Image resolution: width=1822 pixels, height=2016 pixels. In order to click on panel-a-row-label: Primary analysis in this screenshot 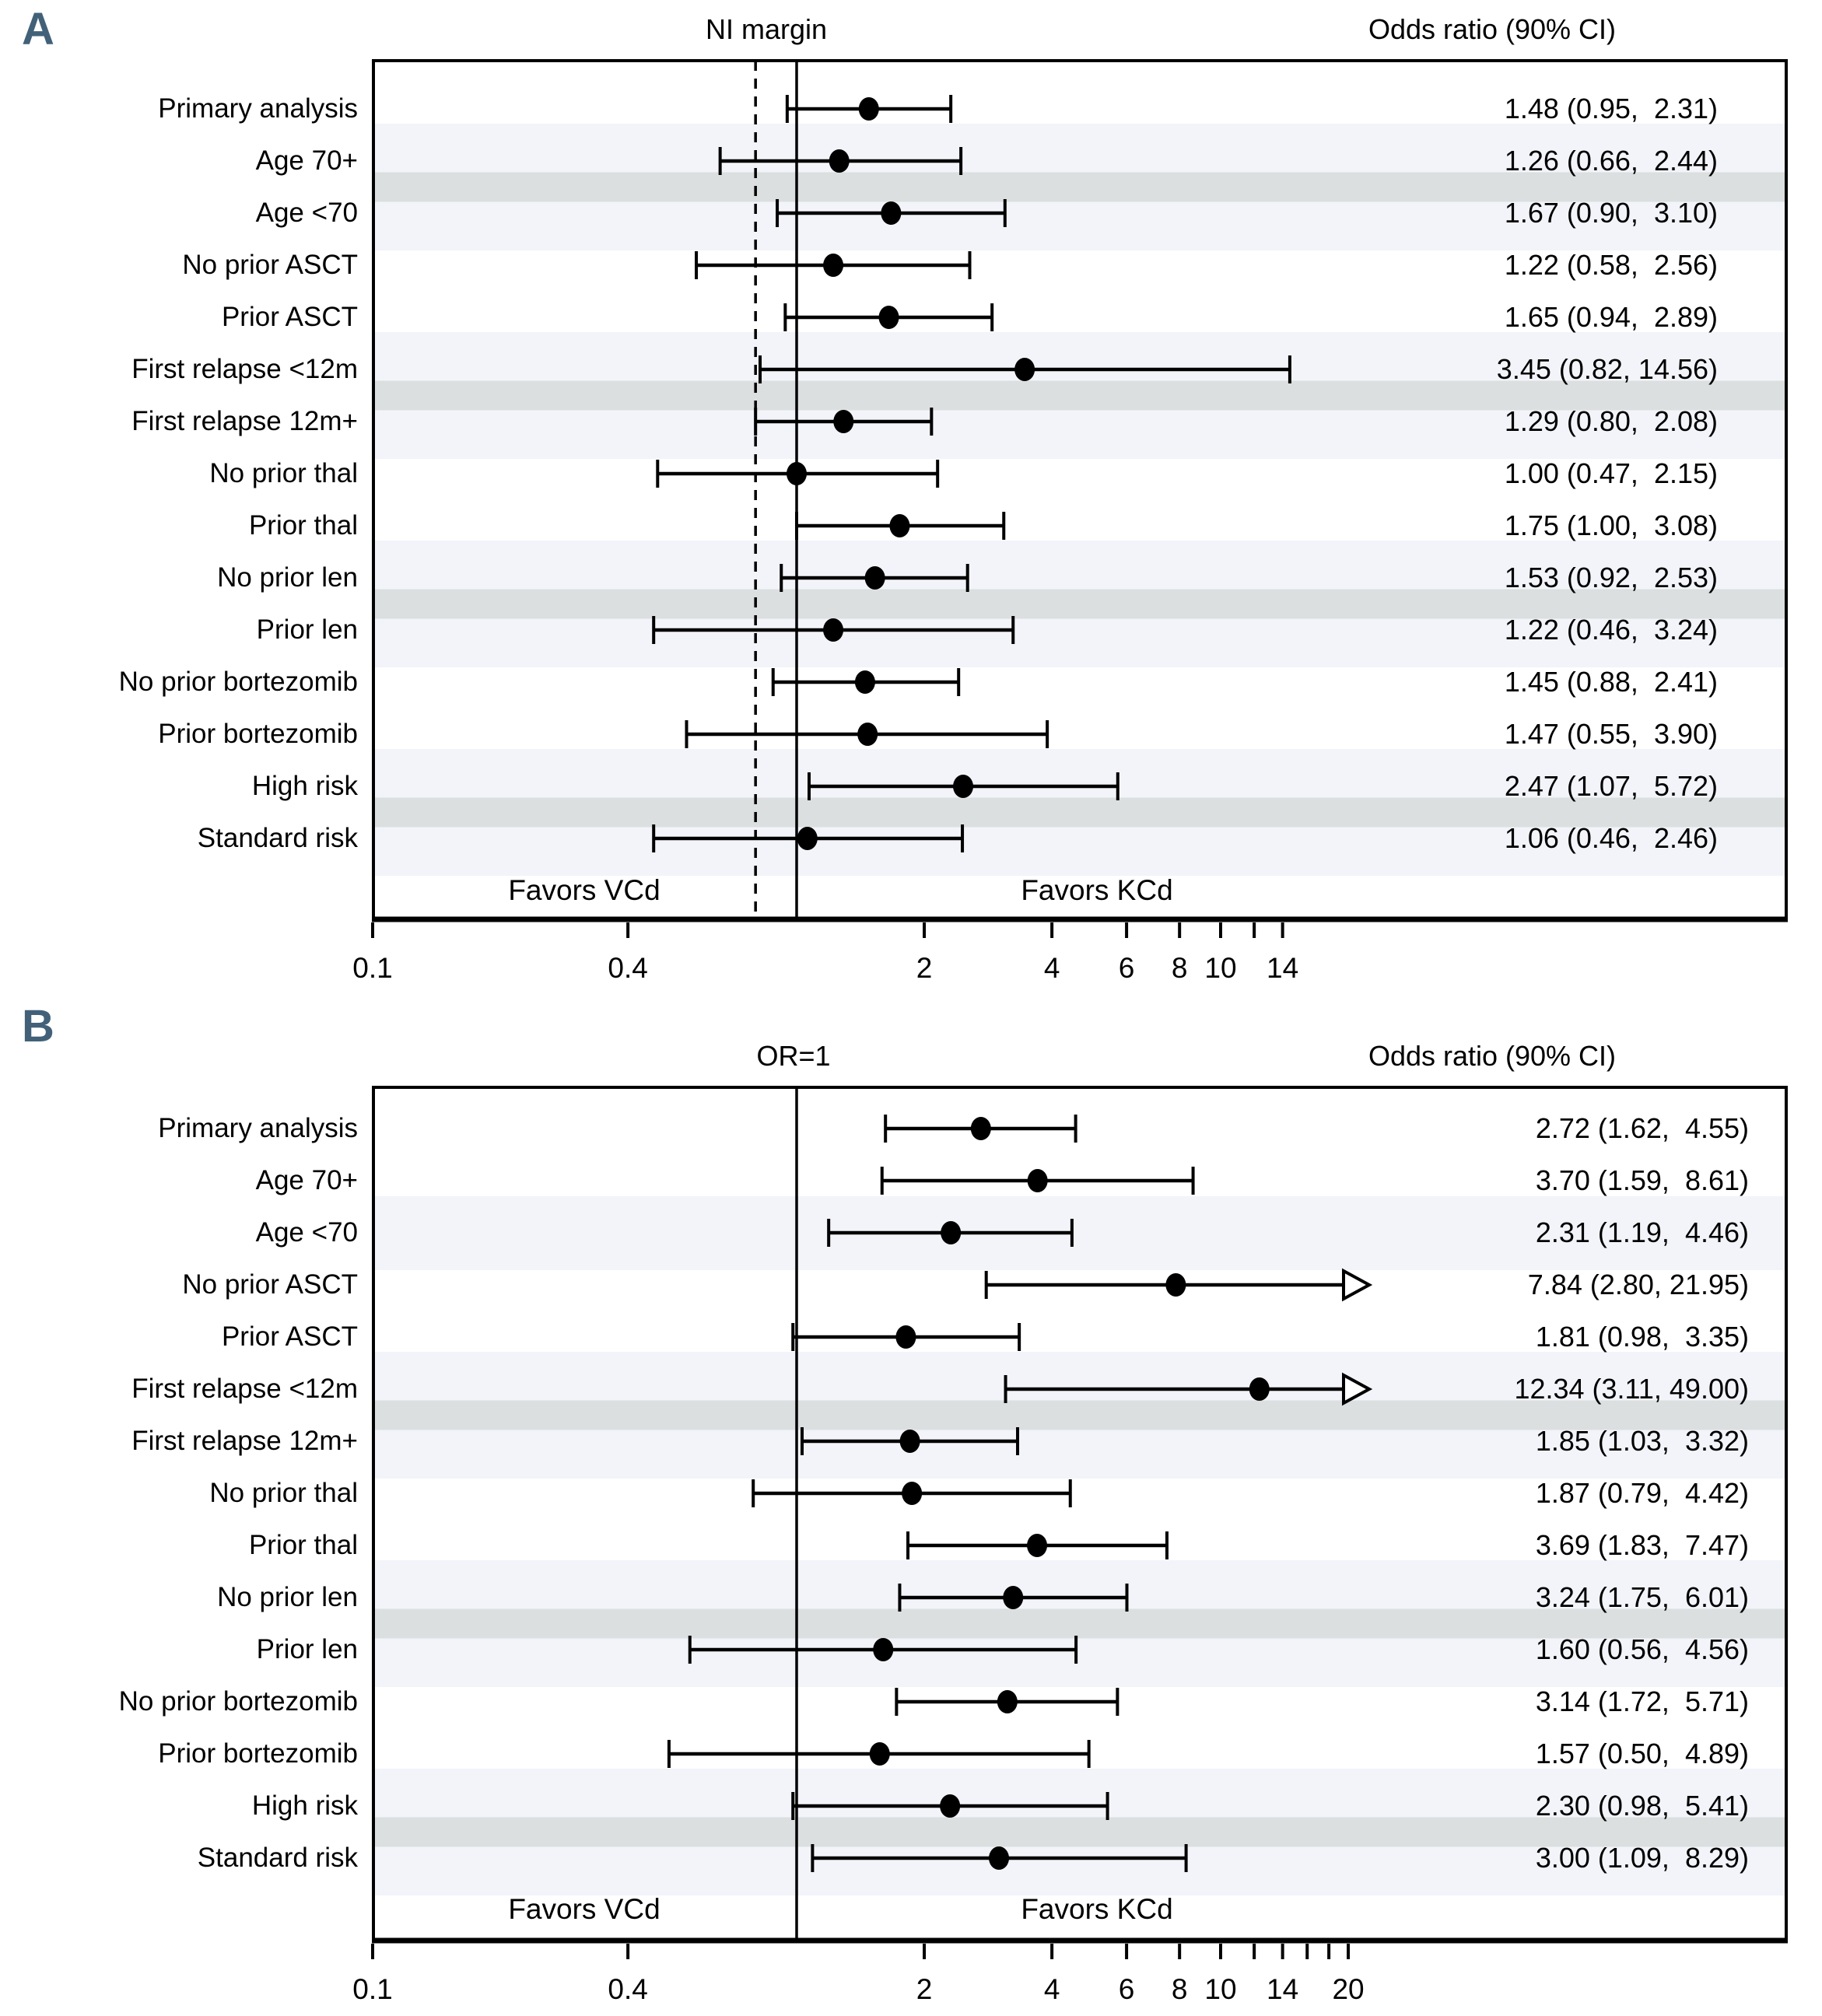, I will do `click(258, 108)`.